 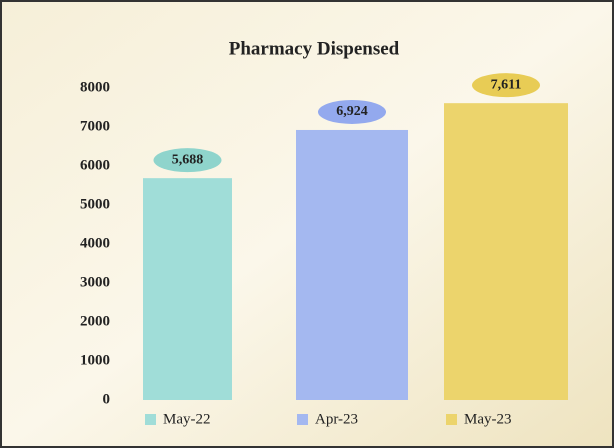 What do you see at coordinates (336, 419) in the screenshot?
I see `legend-label: Apr-23` at bounding box center [336, 419].